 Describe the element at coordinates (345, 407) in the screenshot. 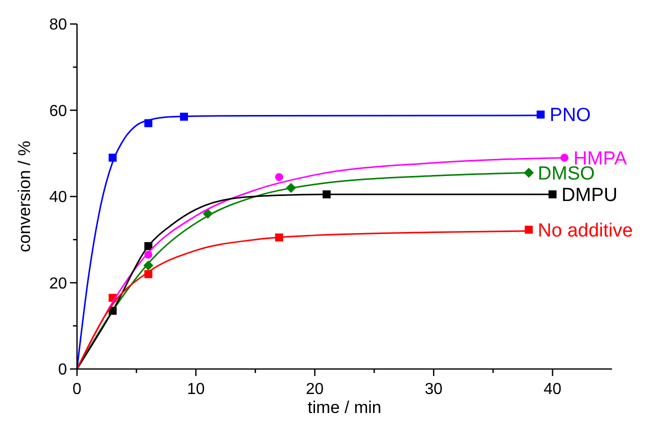

I see `x-axis-title: time / min` at that location.